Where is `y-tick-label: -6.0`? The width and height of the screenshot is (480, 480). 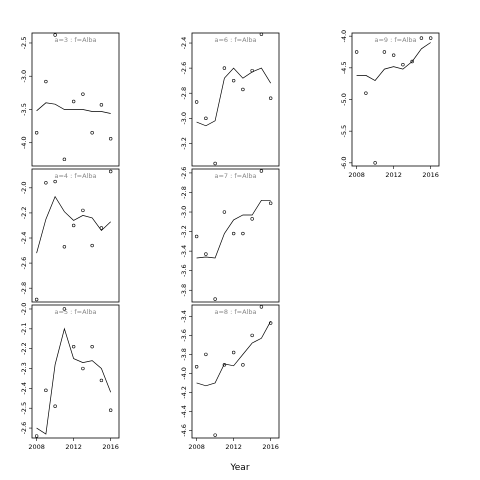
y-tick-label: -6.0 is located at coordinates (344, 162).